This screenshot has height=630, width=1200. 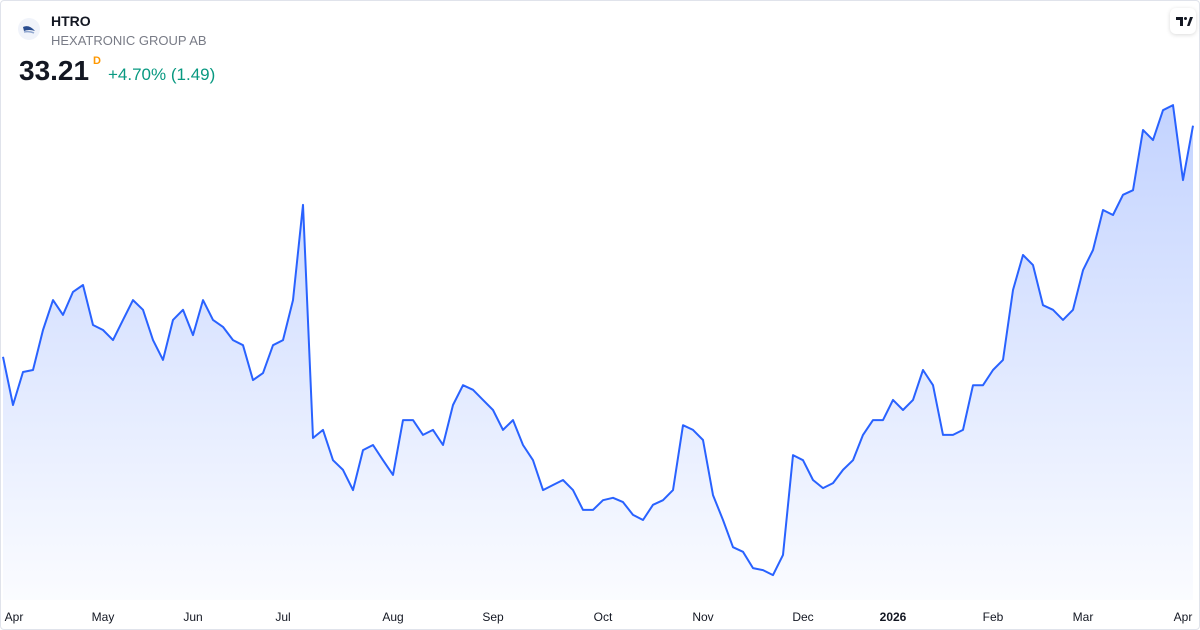 I want to click on x-tick-label: 2026, so click(x=893, y=617).